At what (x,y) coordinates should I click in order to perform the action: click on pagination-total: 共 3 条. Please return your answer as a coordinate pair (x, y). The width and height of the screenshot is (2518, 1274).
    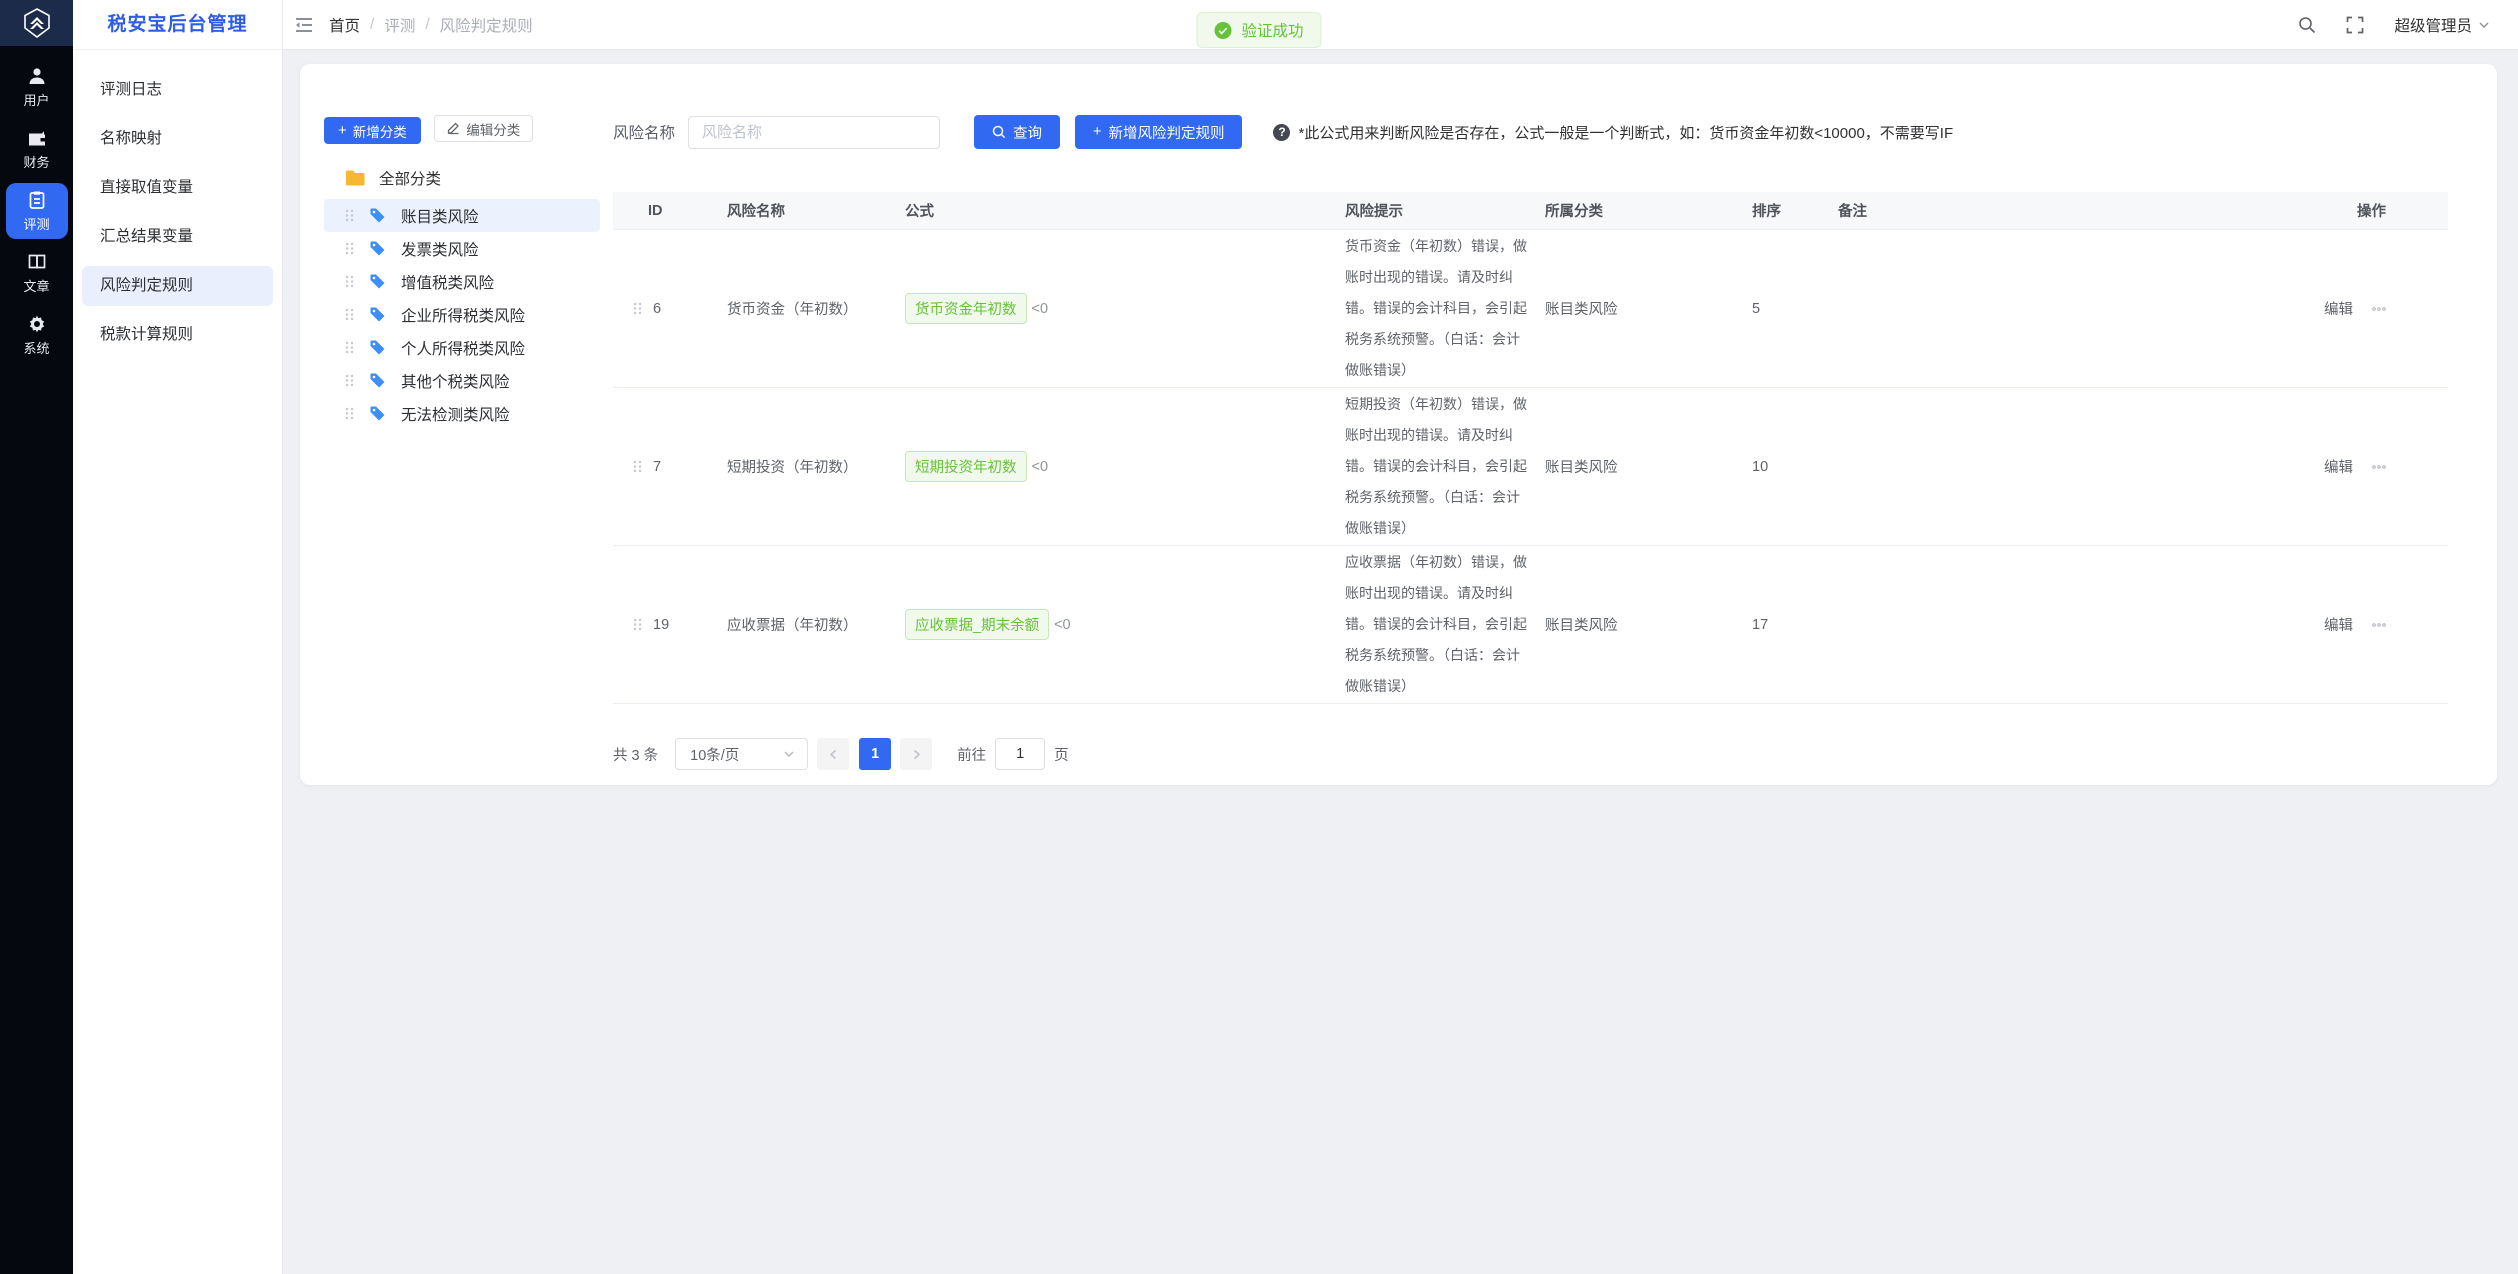
    Looking at the image, I should click on (636, 755).